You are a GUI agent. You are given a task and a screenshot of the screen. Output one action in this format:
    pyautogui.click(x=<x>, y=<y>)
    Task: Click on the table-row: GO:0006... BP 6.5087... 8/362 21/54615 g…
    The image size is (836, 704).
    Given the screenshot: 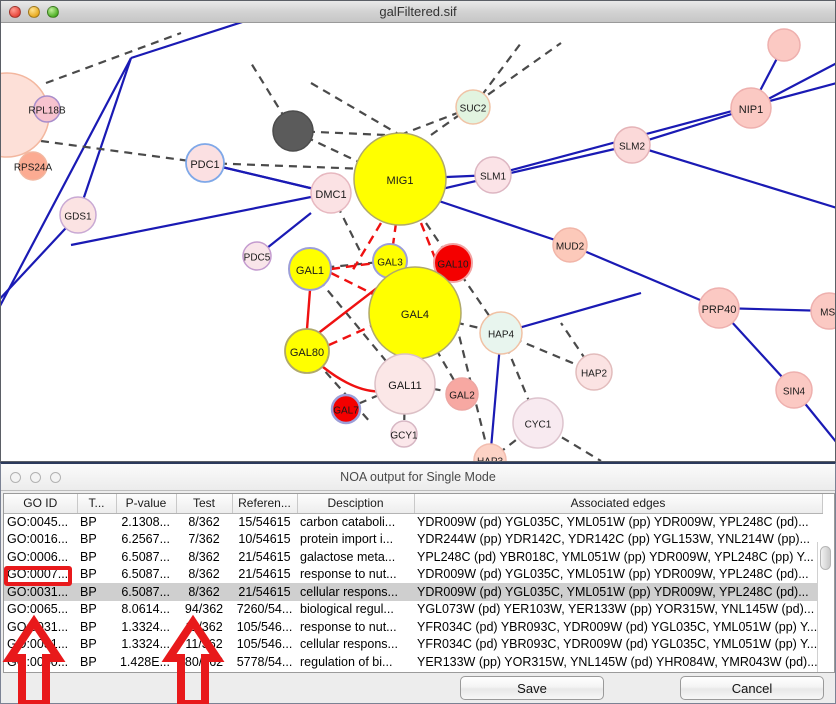 What is the action you would take?
    pyautogui.click(x=413, y=557)
    